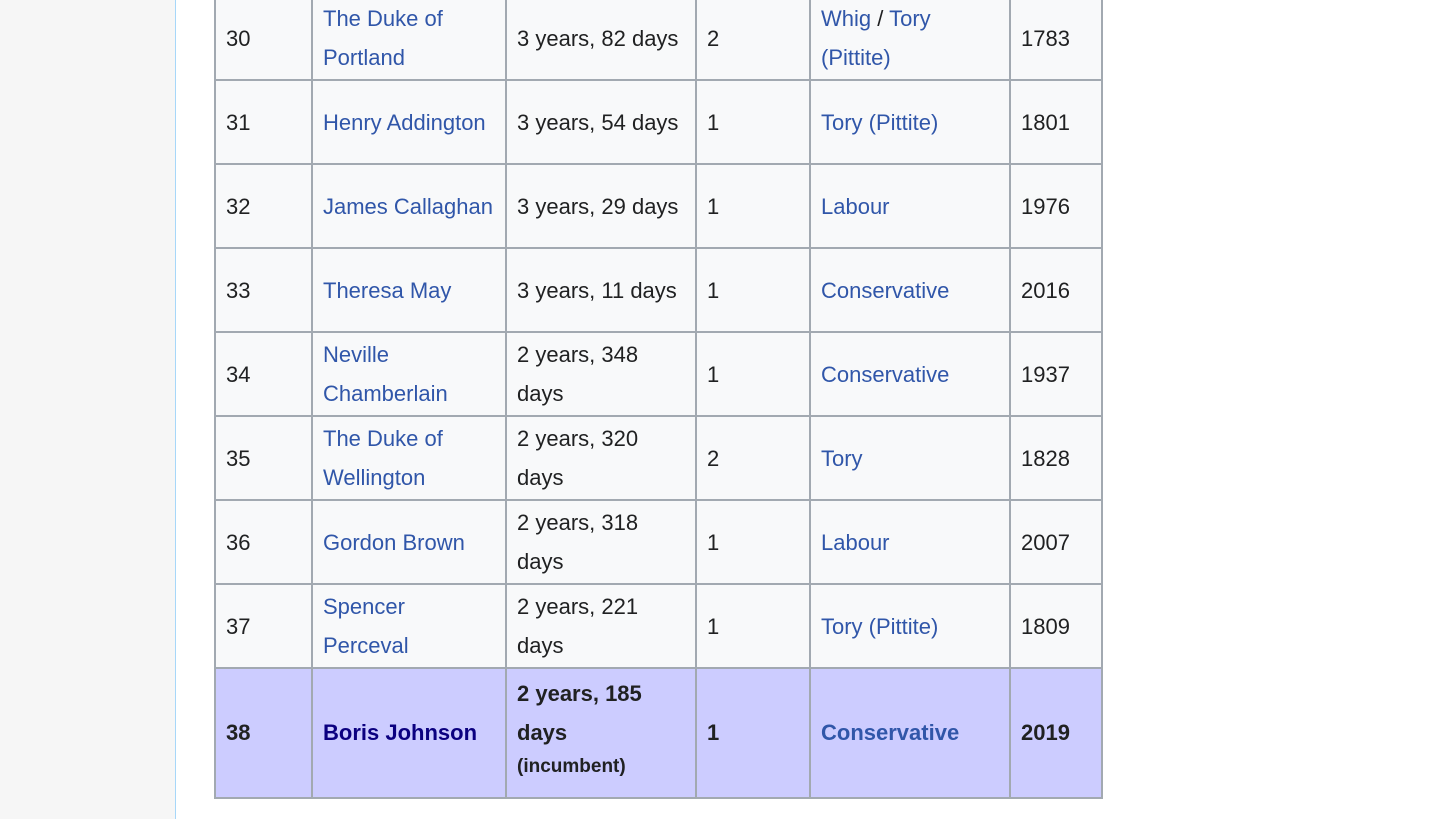  Describe the element at coordinates (263, 626) in the screenshot. I see `rank-cell: 37` at that location.